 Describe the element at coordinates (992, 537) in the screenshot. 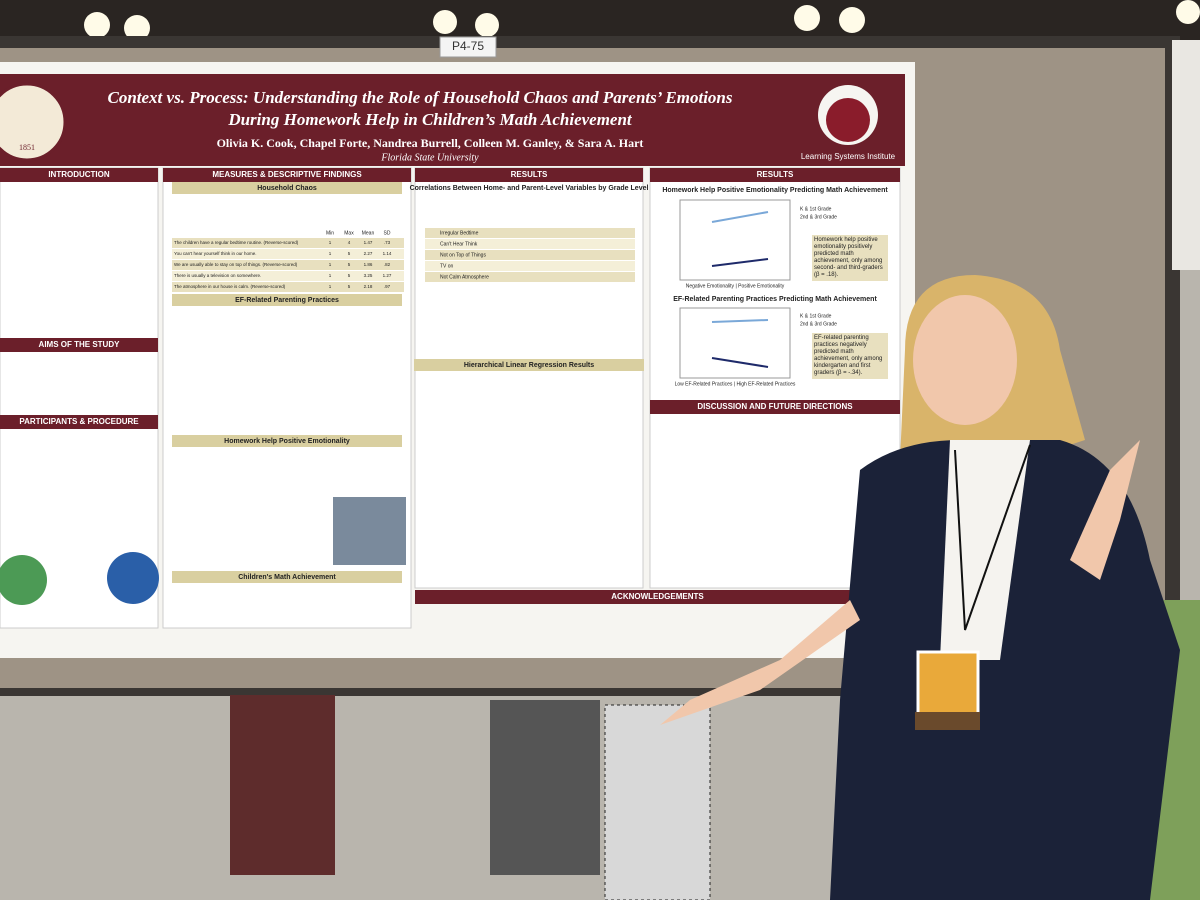

I see `lanyard` at that location.